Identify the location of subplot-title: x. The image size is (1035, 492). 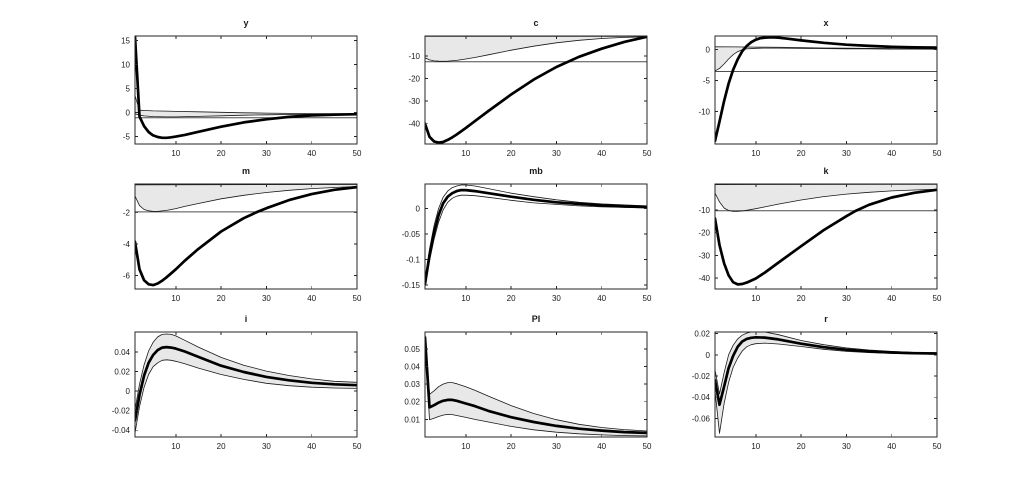
(826, 23).